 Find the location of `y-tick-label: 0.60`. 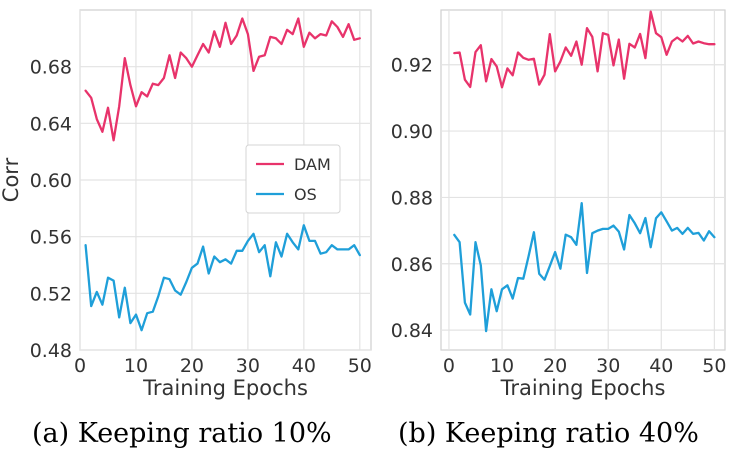

y-tick-label: 0.60 is located at coordinates (51, 181).